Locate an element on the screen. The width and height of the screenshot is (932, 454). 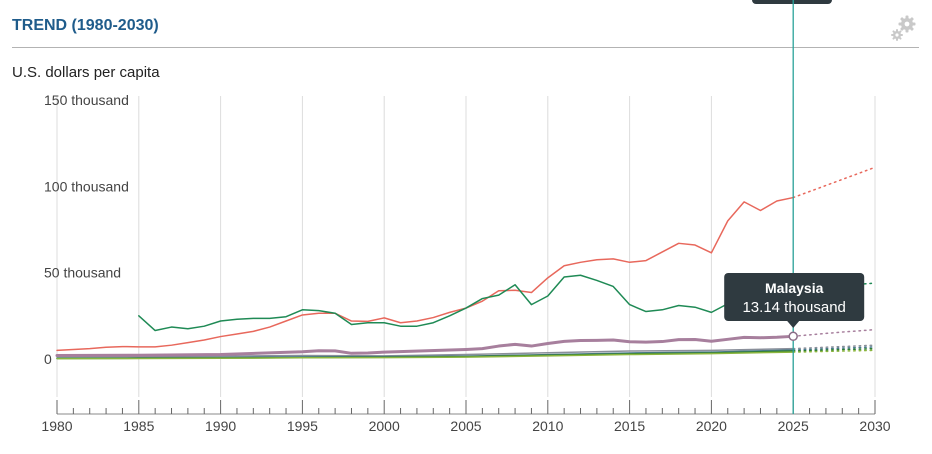
tooltip-country: Malaysia is located at coordinates (794, 288).